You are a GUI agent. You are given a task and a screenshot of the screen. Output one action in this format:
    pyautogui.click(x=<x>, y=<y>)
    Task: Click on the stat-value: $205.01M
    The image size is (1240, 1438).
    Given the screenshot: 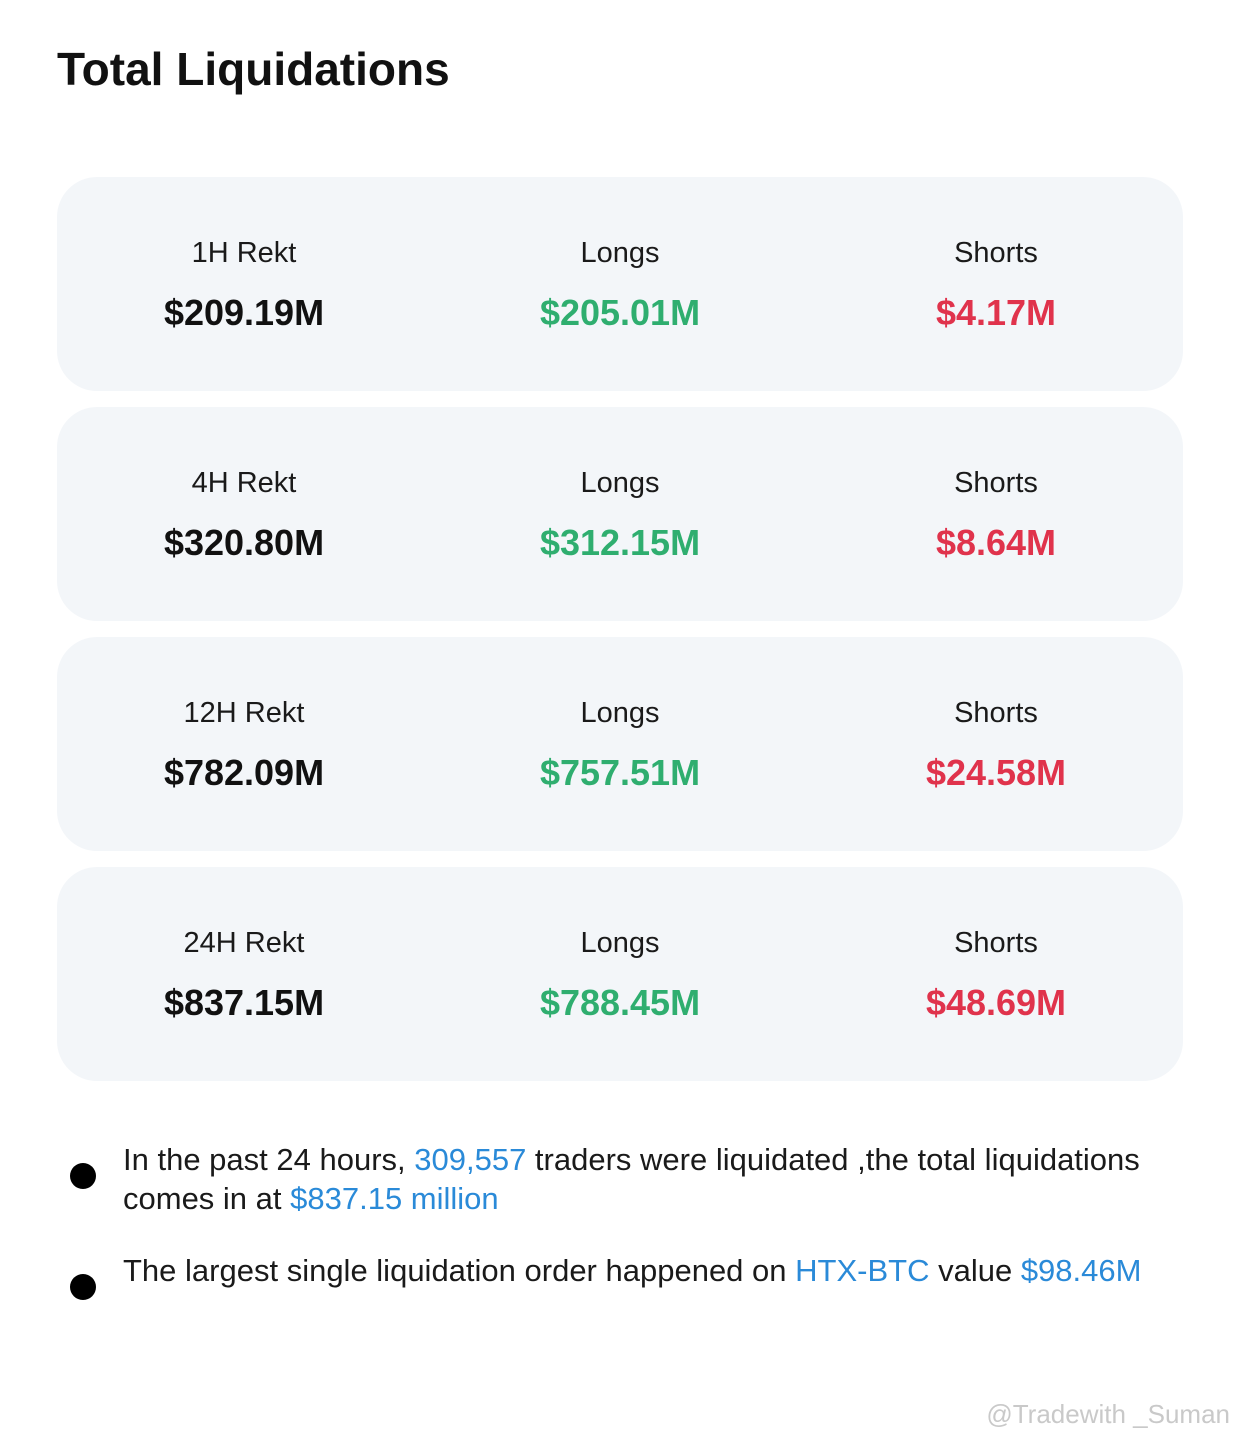 What is the action you would take?
    pyautogui.click(x=620, y=312)
    